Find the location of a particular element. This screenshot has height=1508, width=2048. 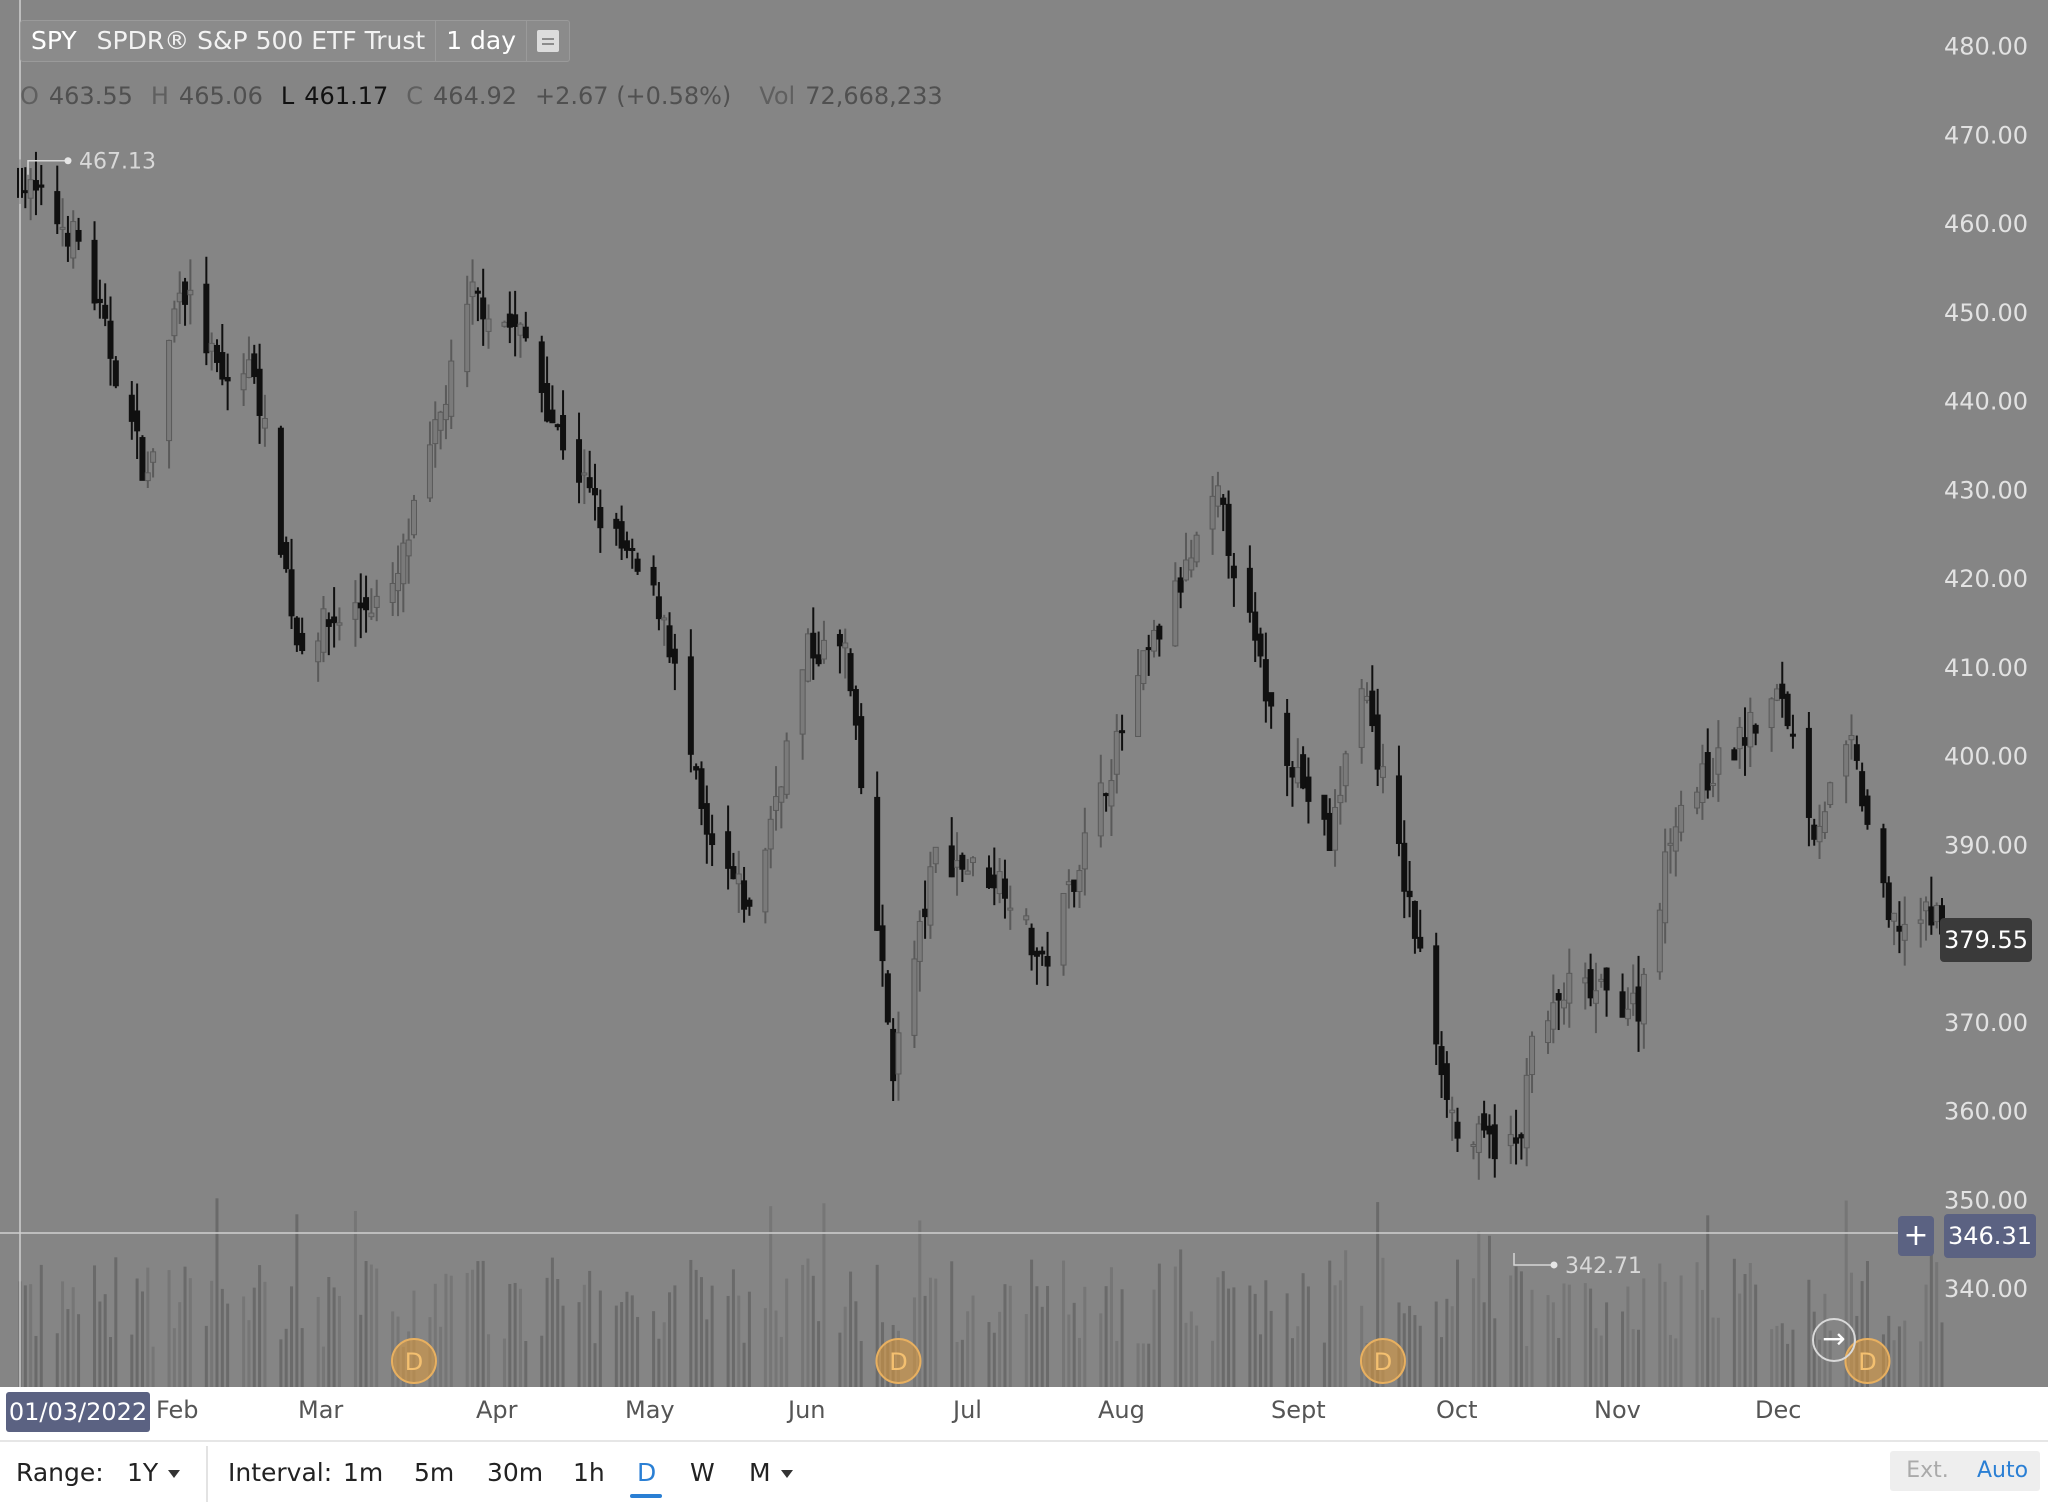

interval-30m: 30m is located at coordinates (515, 1472).